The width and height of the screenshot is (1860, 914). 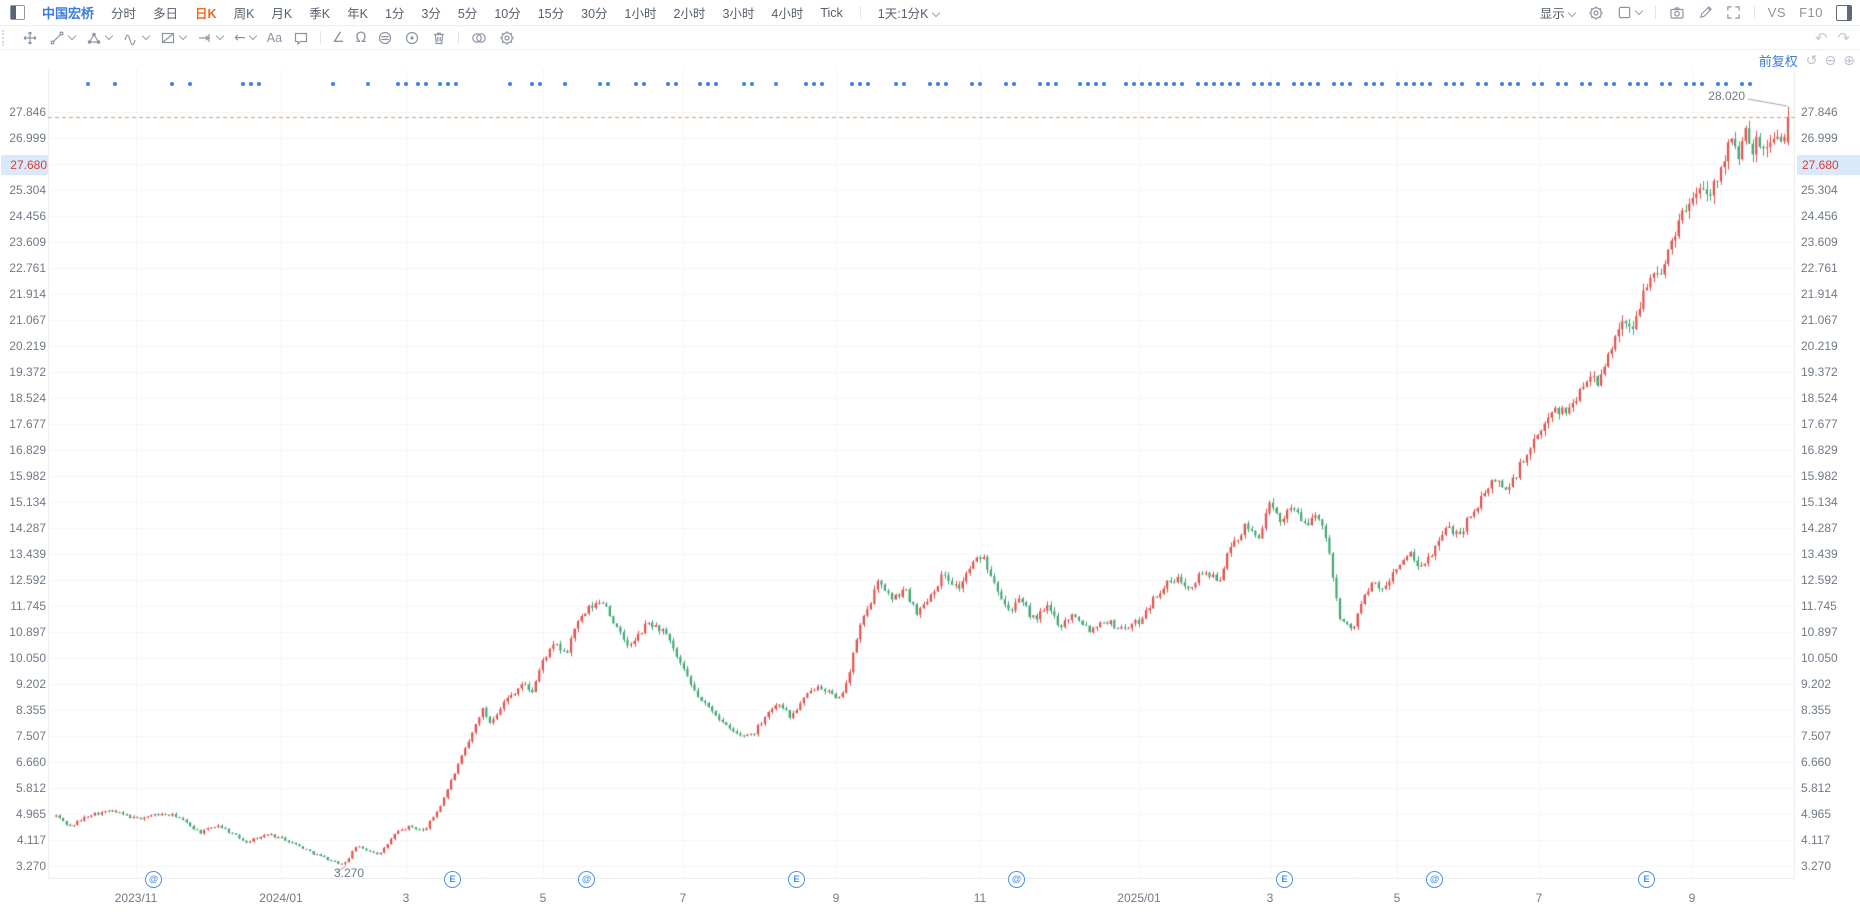 I want to click on screenshot-camera-icon, so click(x=1677, y=13).